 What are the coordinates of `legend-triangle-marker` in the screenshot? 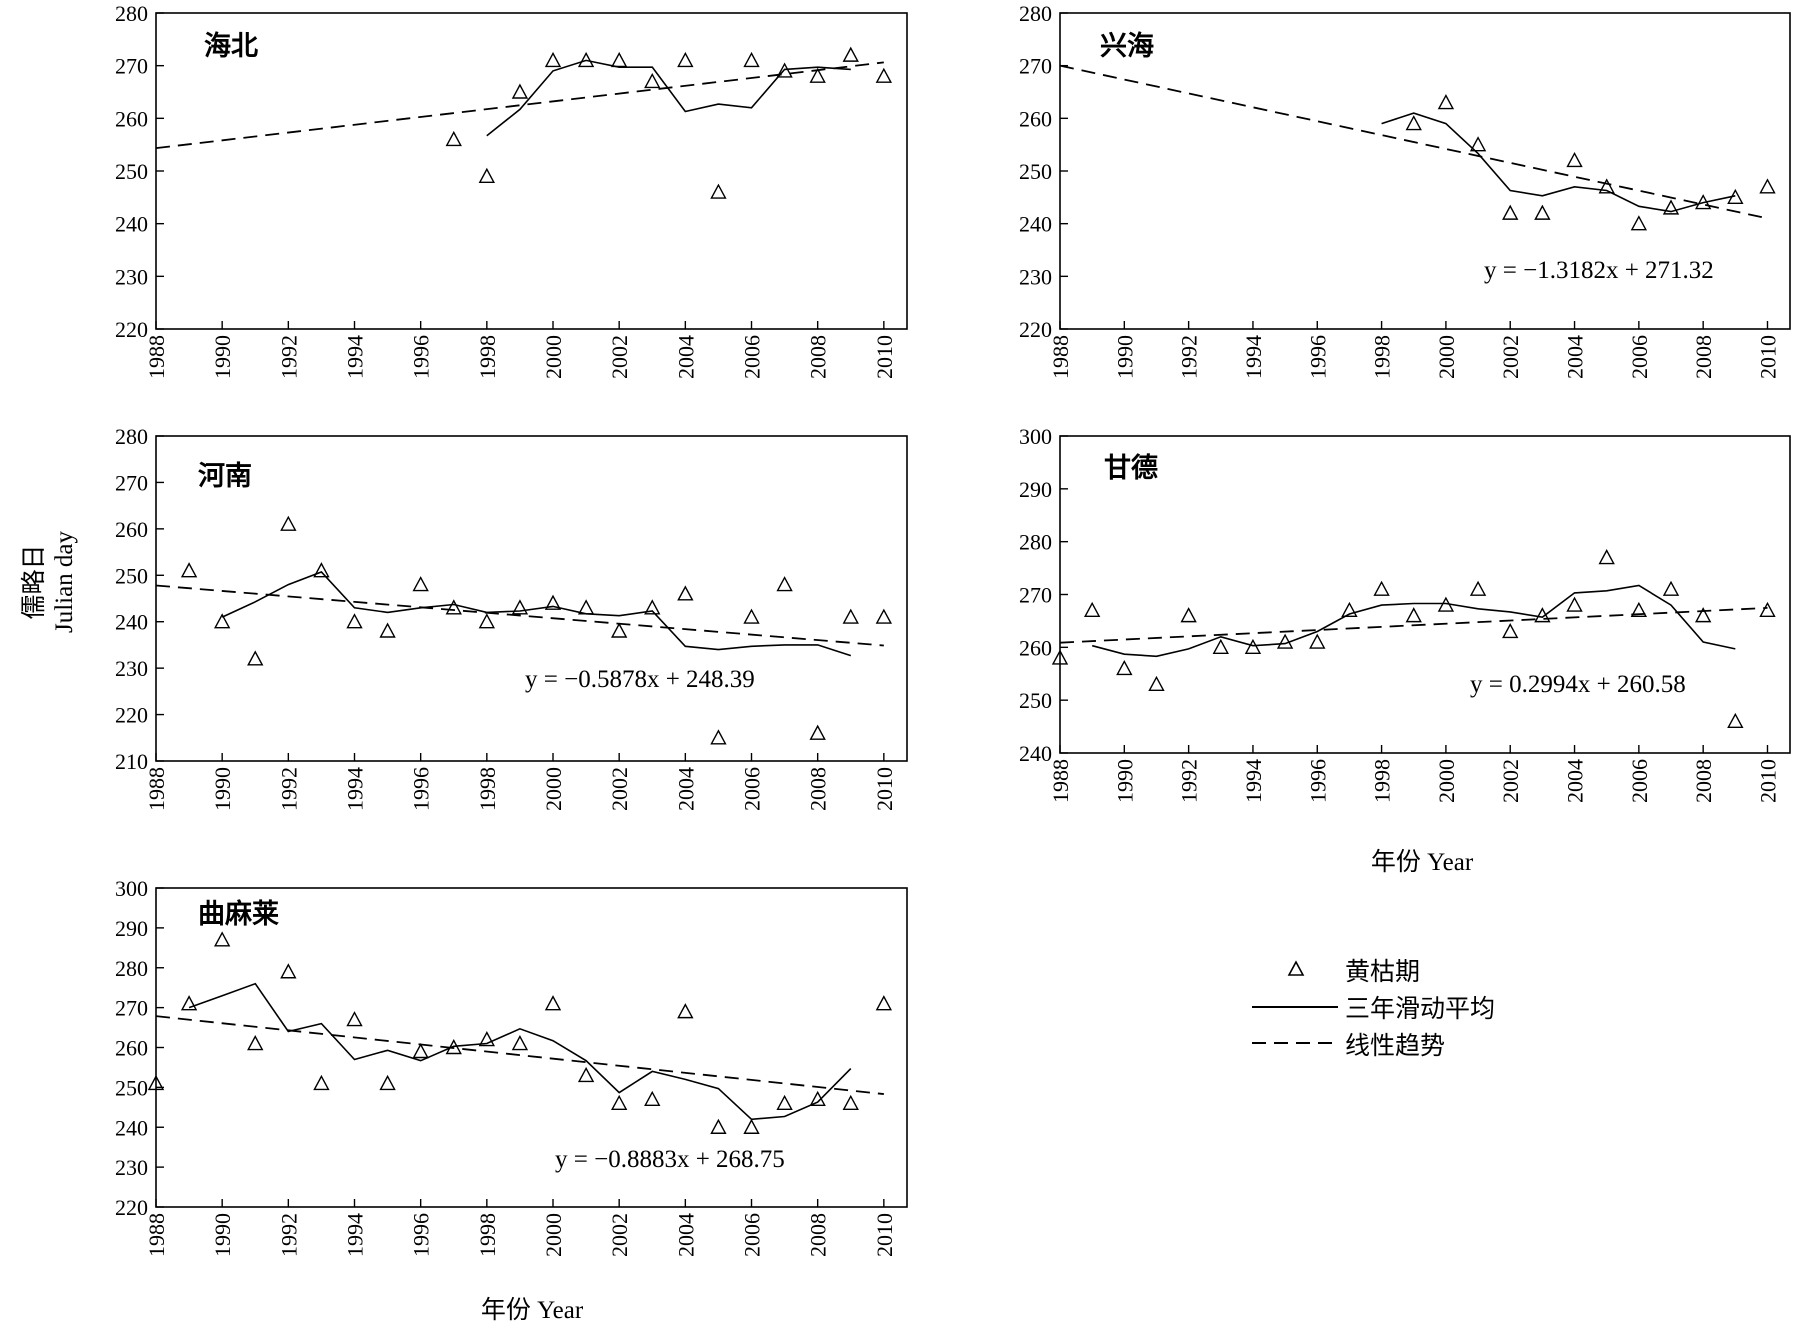 It's located at (1296, 968).